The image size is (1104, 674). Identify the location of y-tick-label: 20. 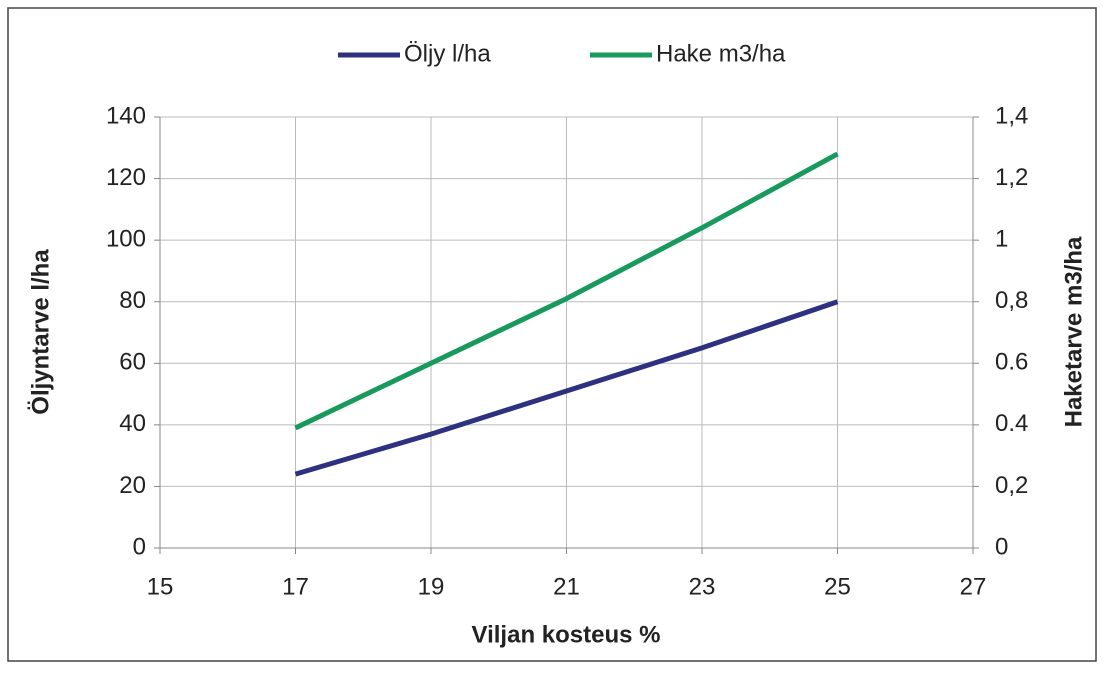
(132, 485).